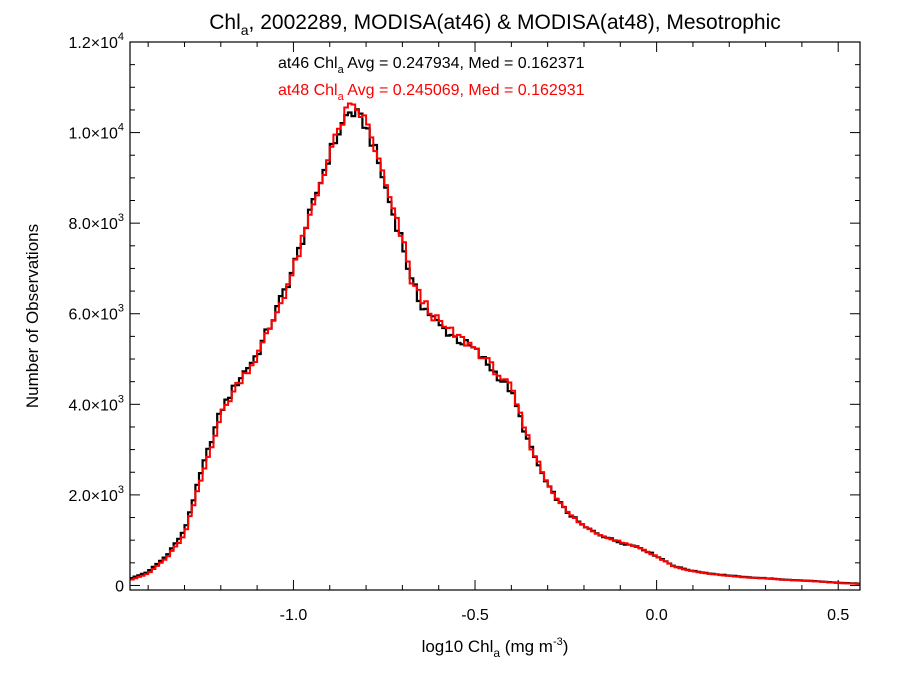 The image size is (900, 675). Describe the element at coordinates (96, 313) in the screenshot. I see `y-tick-label: 6.0×10³` at that location.